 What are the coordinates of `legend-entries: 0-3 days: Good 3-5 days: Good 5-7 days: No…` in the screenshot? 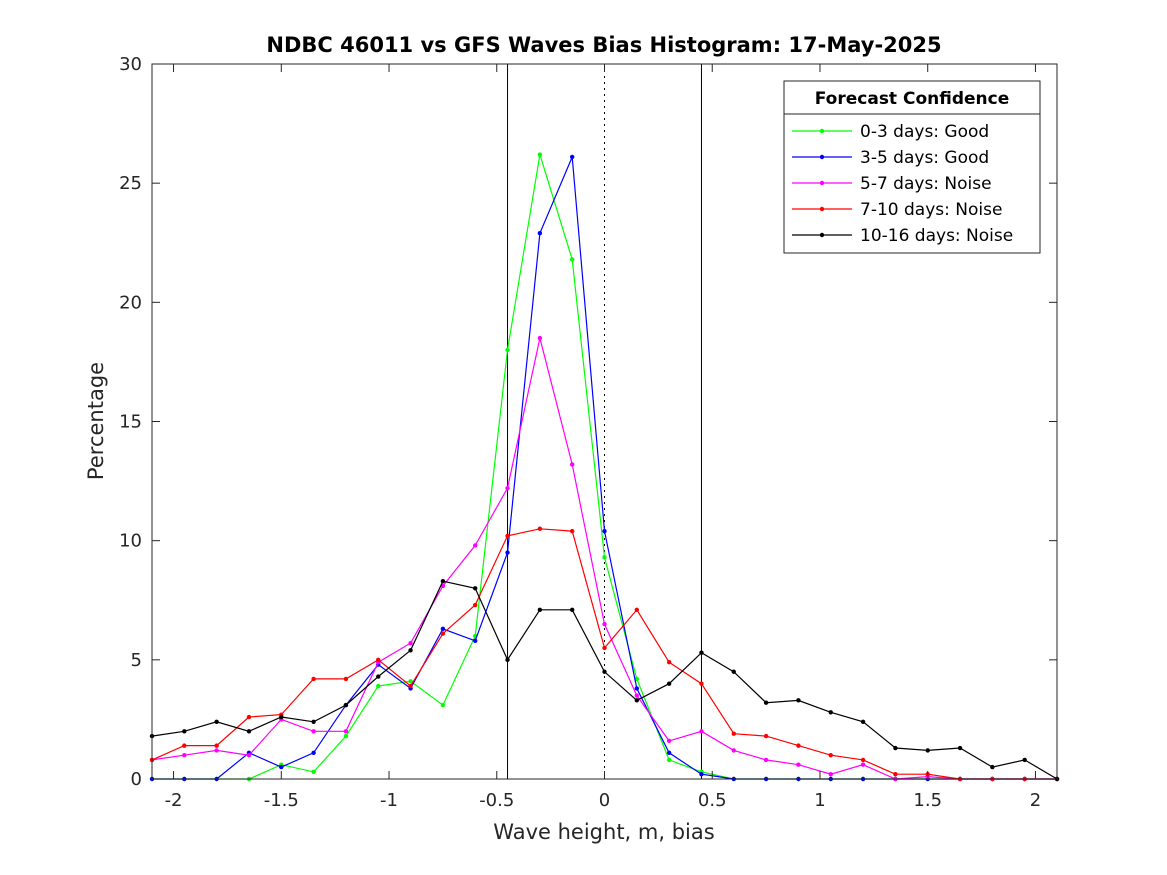 It's located at (902, 184).